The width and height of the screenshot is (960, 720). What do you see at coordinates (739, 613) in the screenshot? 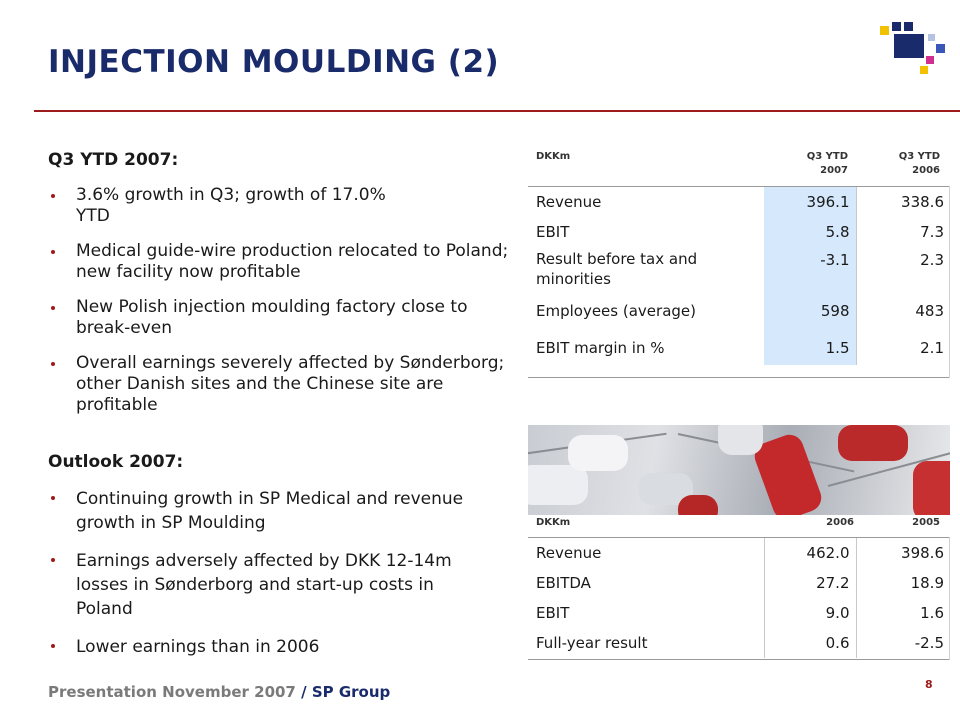
I see `table-row: EBIT 9.0 1.6` at bounding box center [739, 613].